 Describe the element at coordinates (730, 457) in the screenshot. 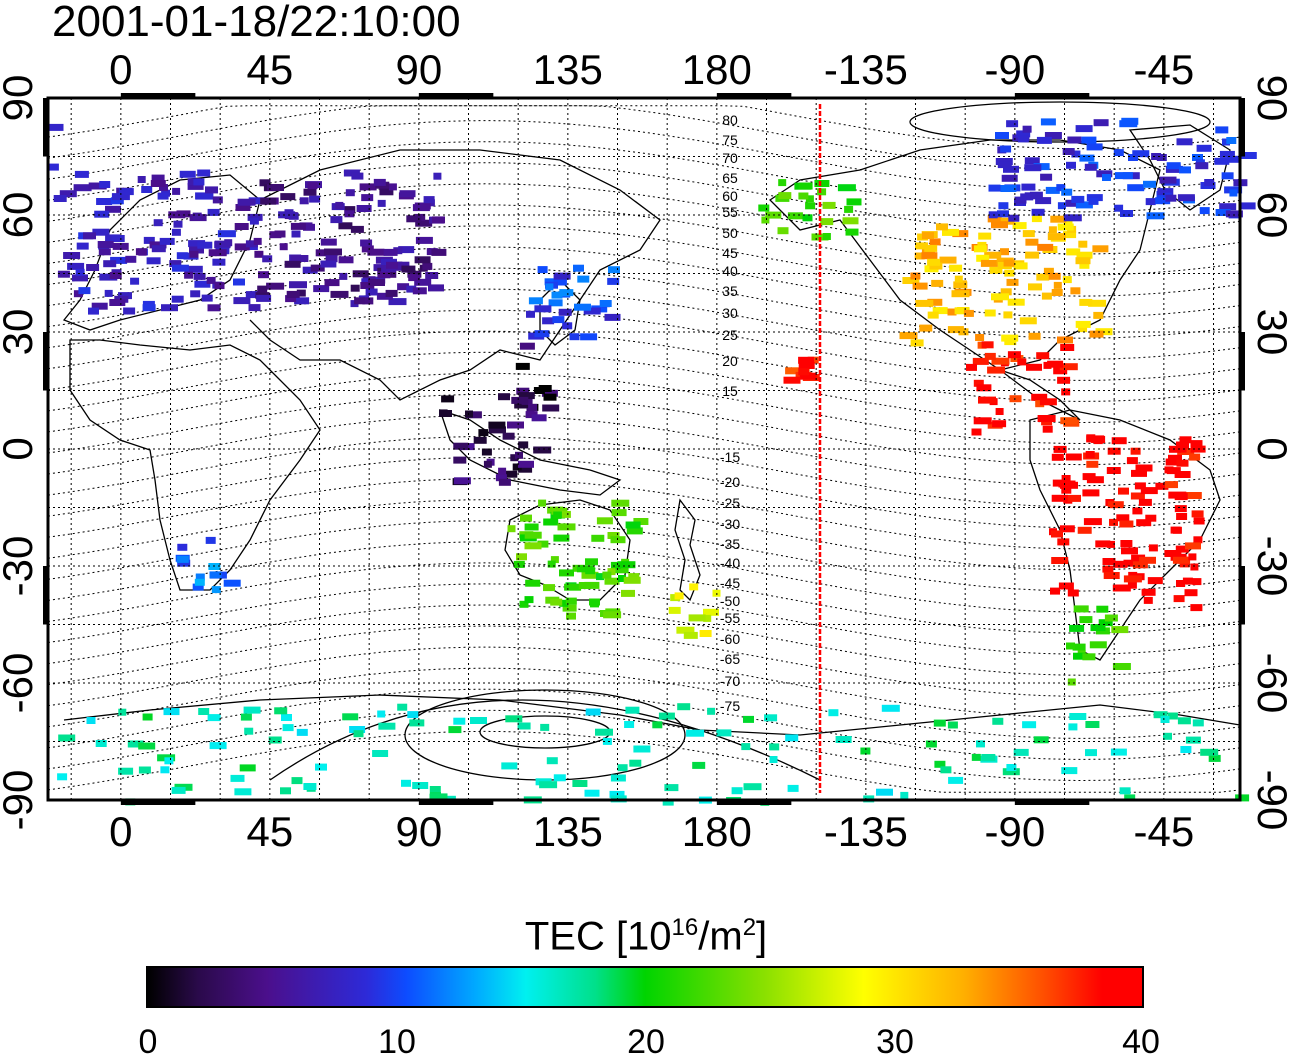

I see `contour-label: -15` at that location.